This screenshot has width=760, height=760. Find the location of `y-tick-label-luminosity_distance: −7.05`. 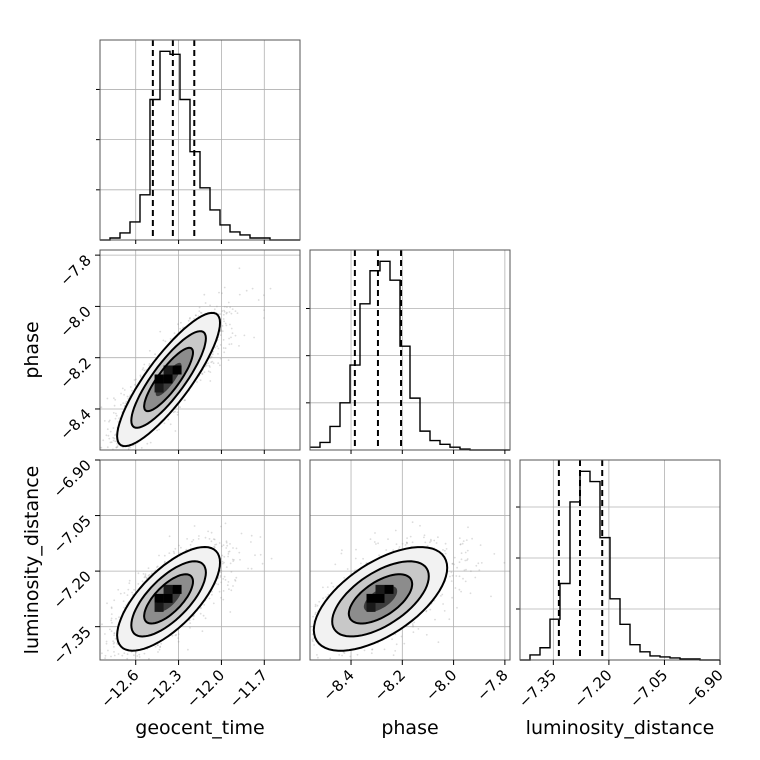

y-tick-label-luminosity_distance: −7.05 is located at coordinates (72, 534).